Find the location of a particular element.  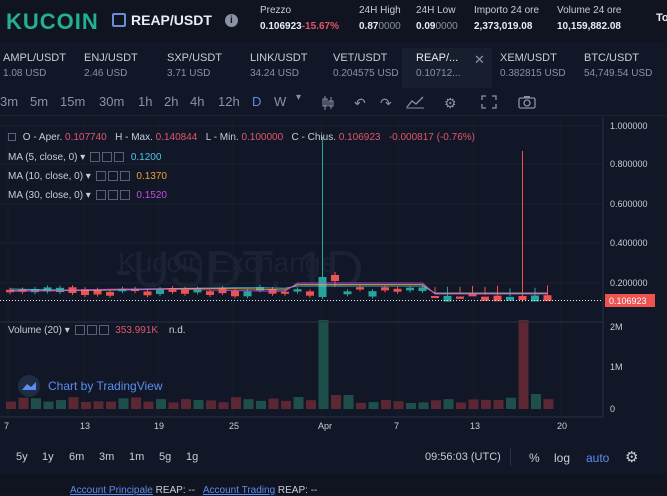

principal-account-link: Account Principale is located at coordinates (111, 490).